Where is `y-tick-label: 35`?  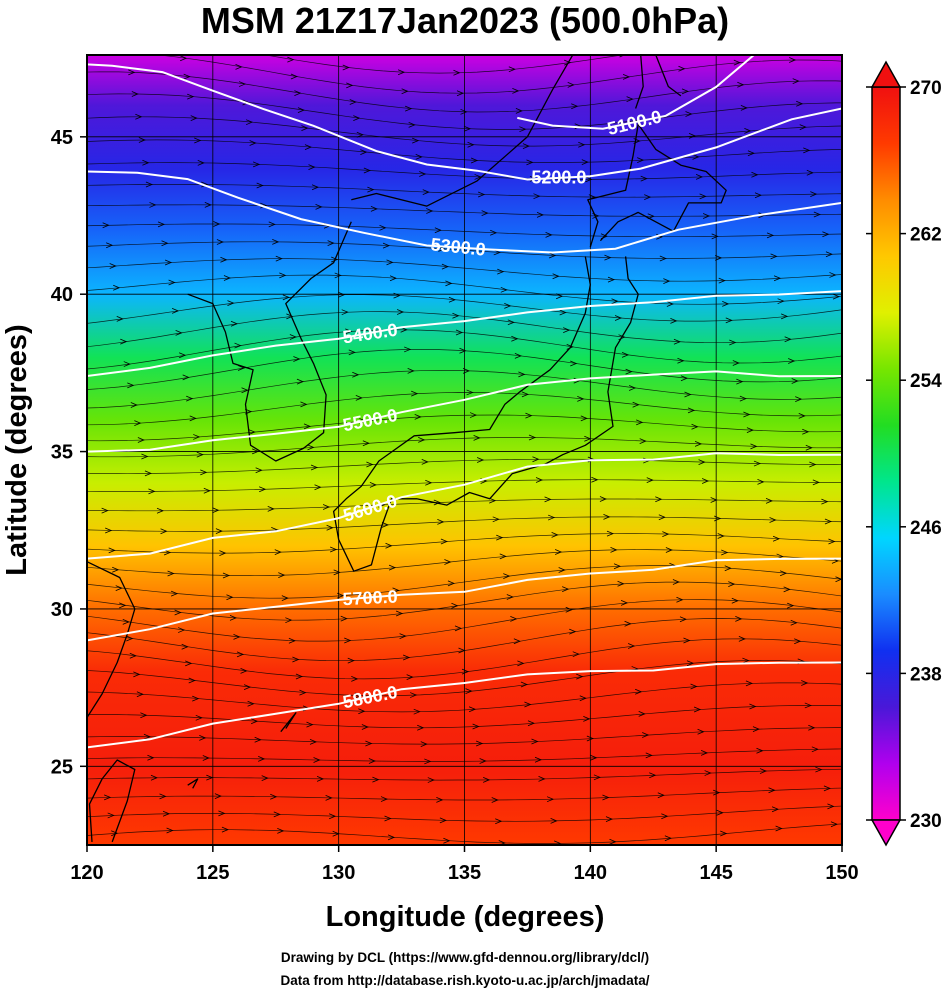 y-tick-label: 35 is located at coordinates (62, 453).